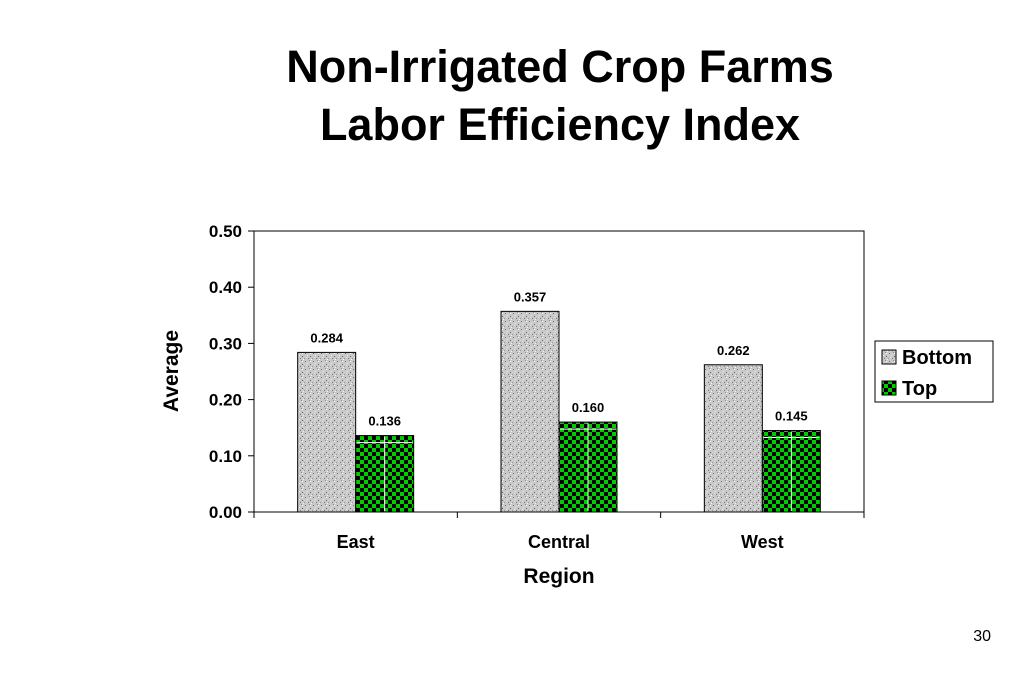 This screenshot has height=682, width=1023. What do you see at coordinates (937, 358) in the screenshot?
I see `legend-label-bottom: Bottom` at bounding box center [937, 358].